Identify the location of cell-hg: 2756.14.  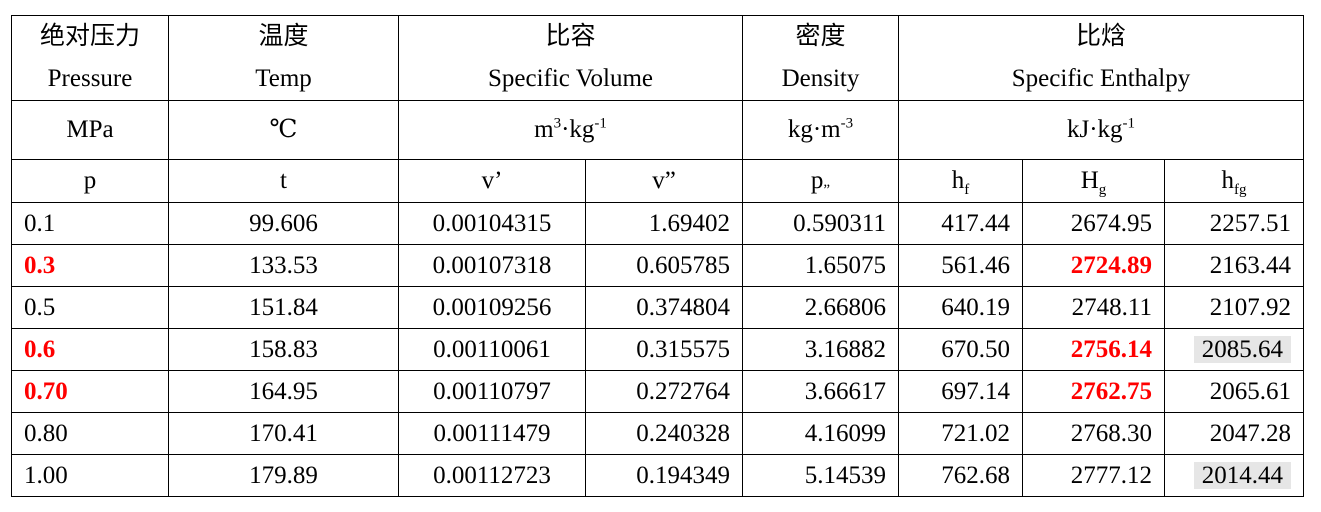
(1093, 349).